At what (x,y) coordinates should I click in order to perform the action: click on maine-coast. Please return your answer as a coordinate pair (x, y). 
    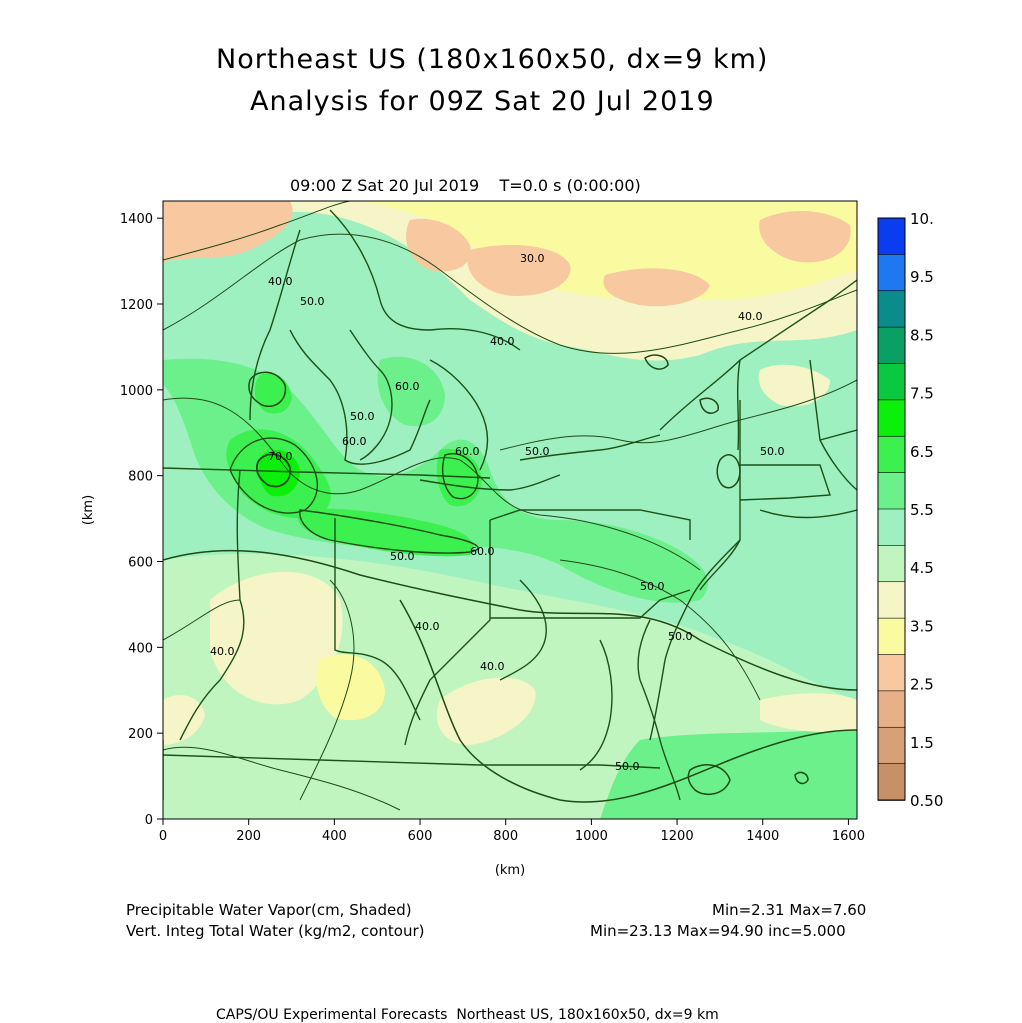
    Looking at the image, I should click on (838, 465).